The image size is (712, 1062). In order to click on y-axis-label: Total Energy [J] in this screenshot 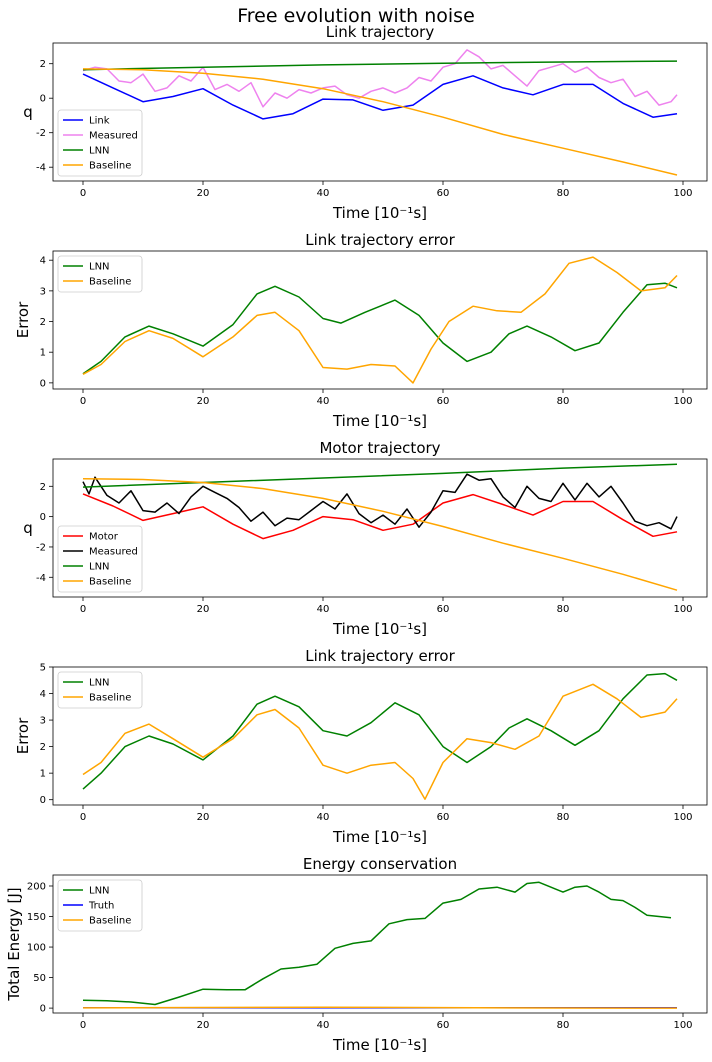, I will do `click(14, 944)`.